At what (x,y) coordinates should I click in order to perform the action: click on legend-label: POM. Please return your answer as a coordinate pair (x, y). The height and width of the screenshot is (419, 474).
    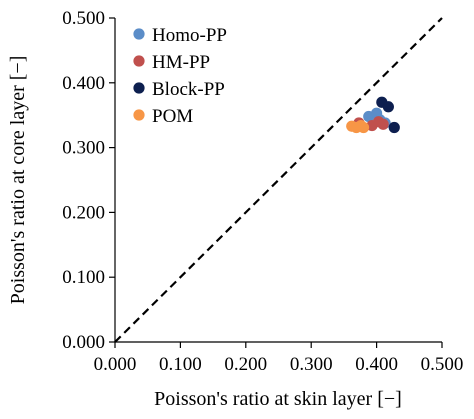
    Looking at the image, I should click on (172, 116).